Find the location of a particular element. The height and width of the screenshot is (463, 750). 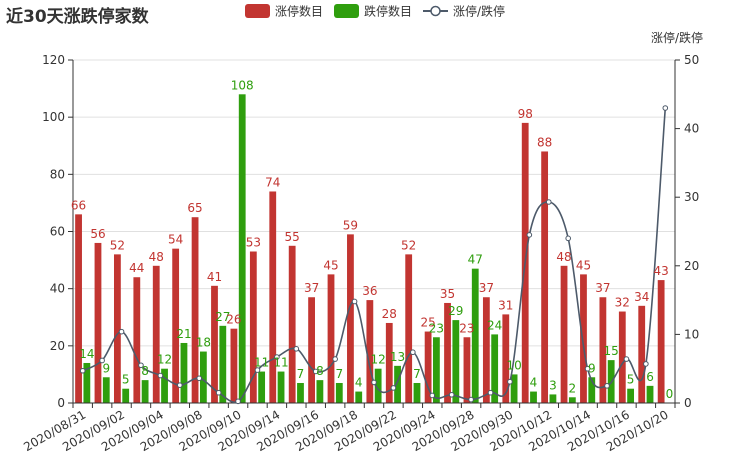

data-label-up: 52 is located at coordinates (408, 245).